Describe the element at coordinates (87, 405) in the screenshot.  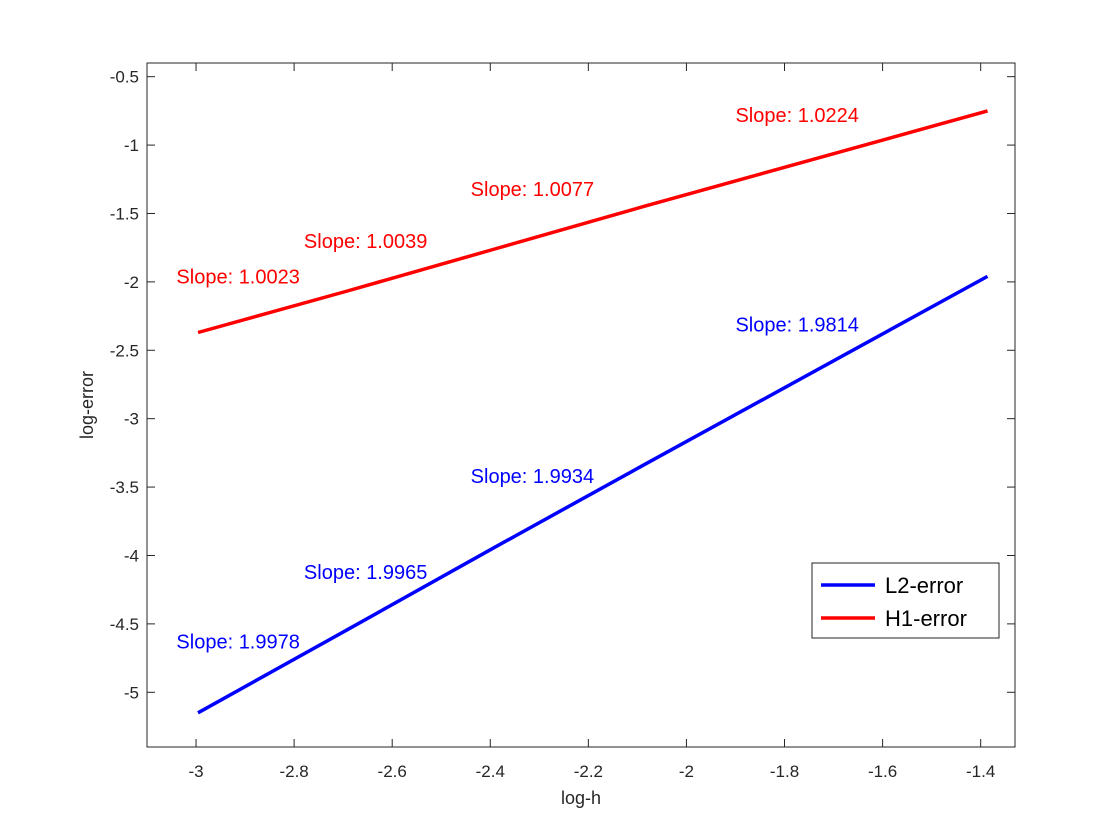
I see `y-axis-label: log-error` at that location.